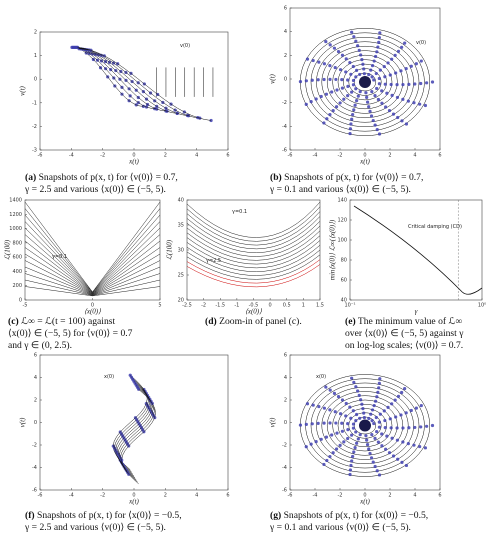 Image resolution: width=494 pixels, height=550 pixels. What do you see at coordinates (159, 306) in the screenshot?
I see `x-tick-label: 5` at bounding box center [159, 306].